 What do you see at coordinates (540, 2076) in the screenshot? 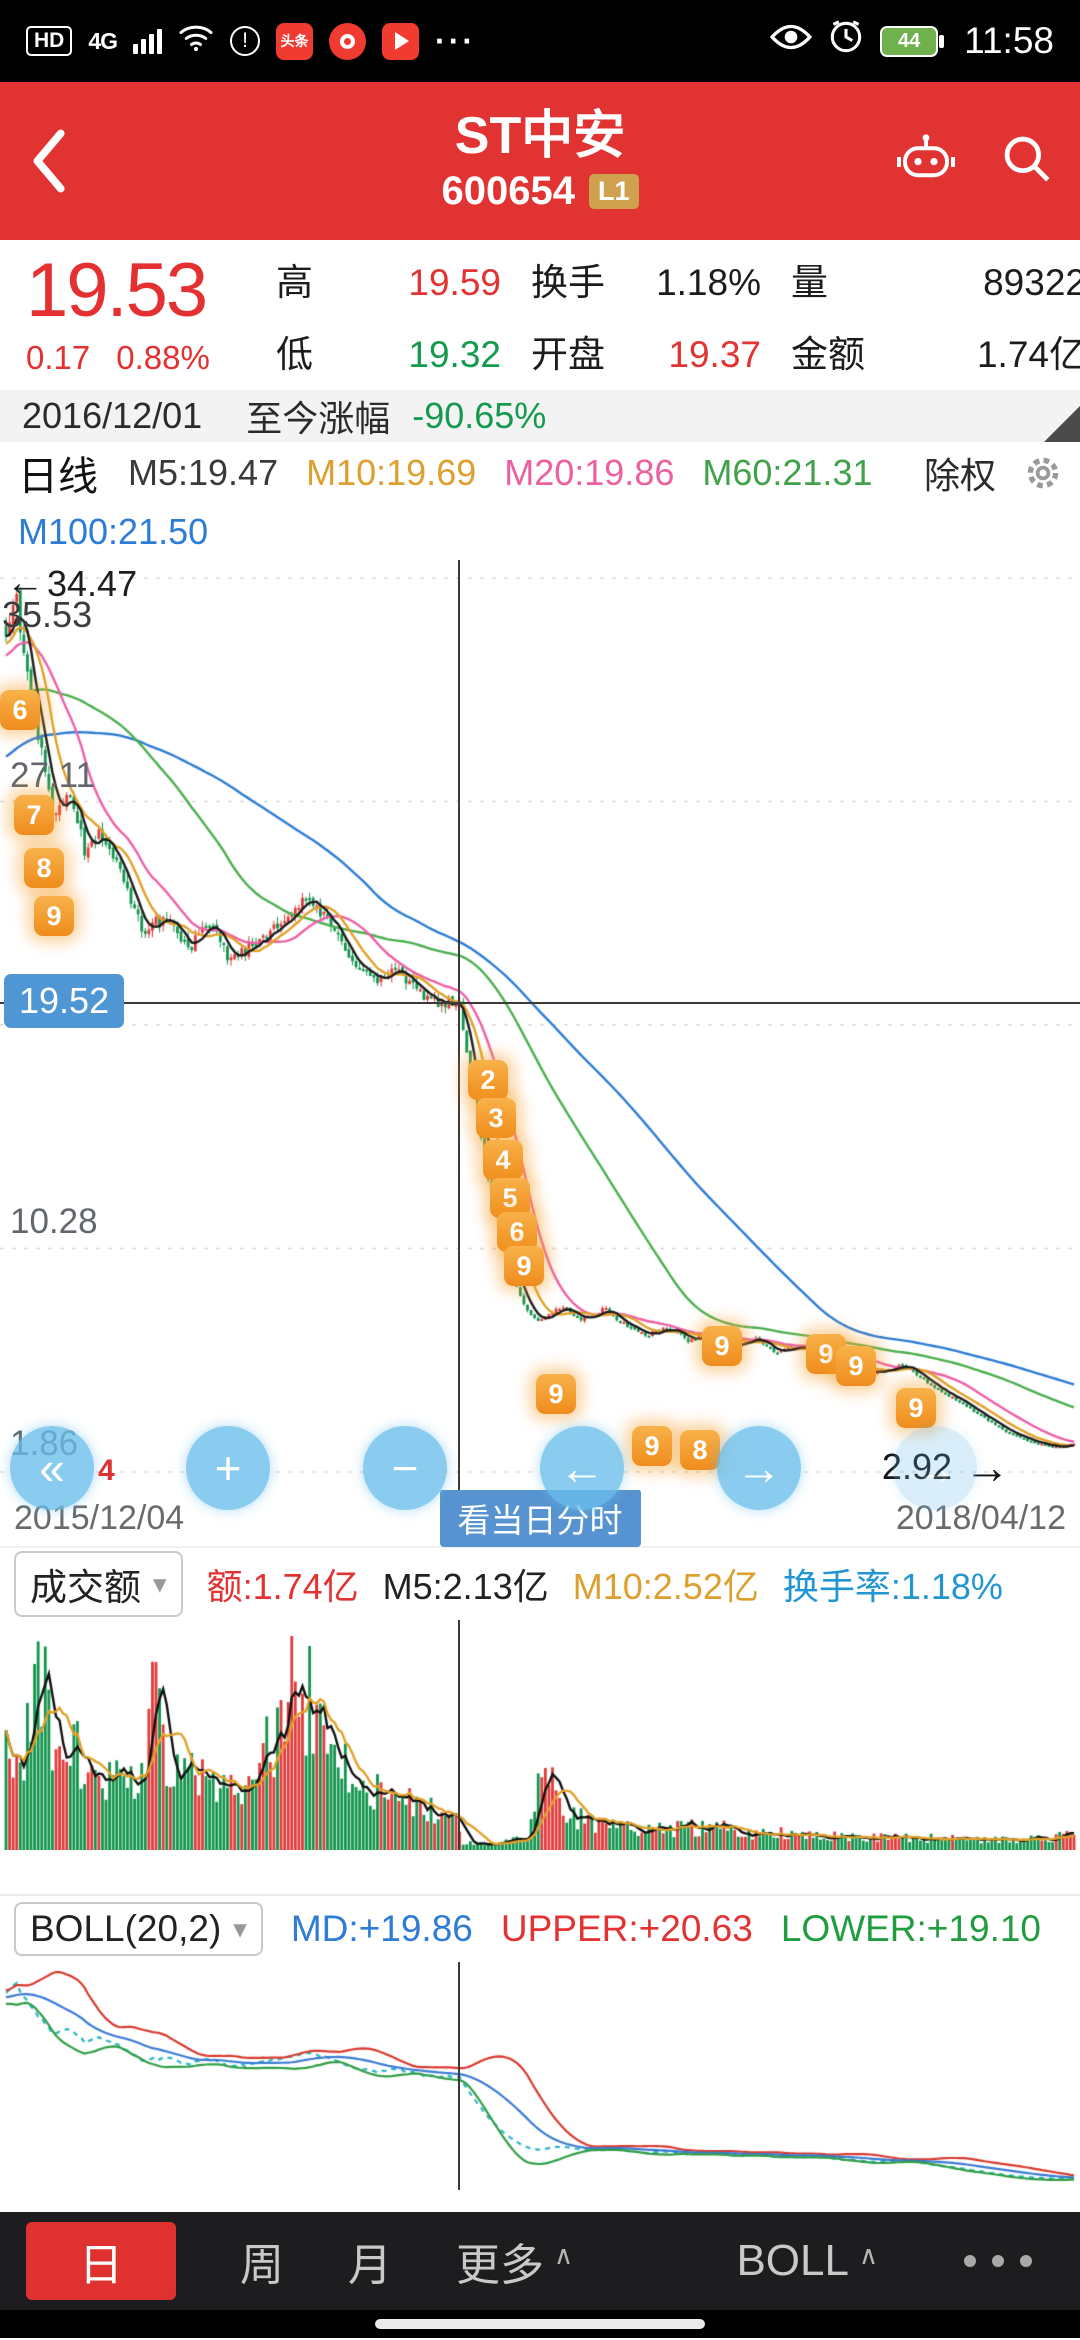
I see `boll-canvas` at bounding box center [540, 2076].